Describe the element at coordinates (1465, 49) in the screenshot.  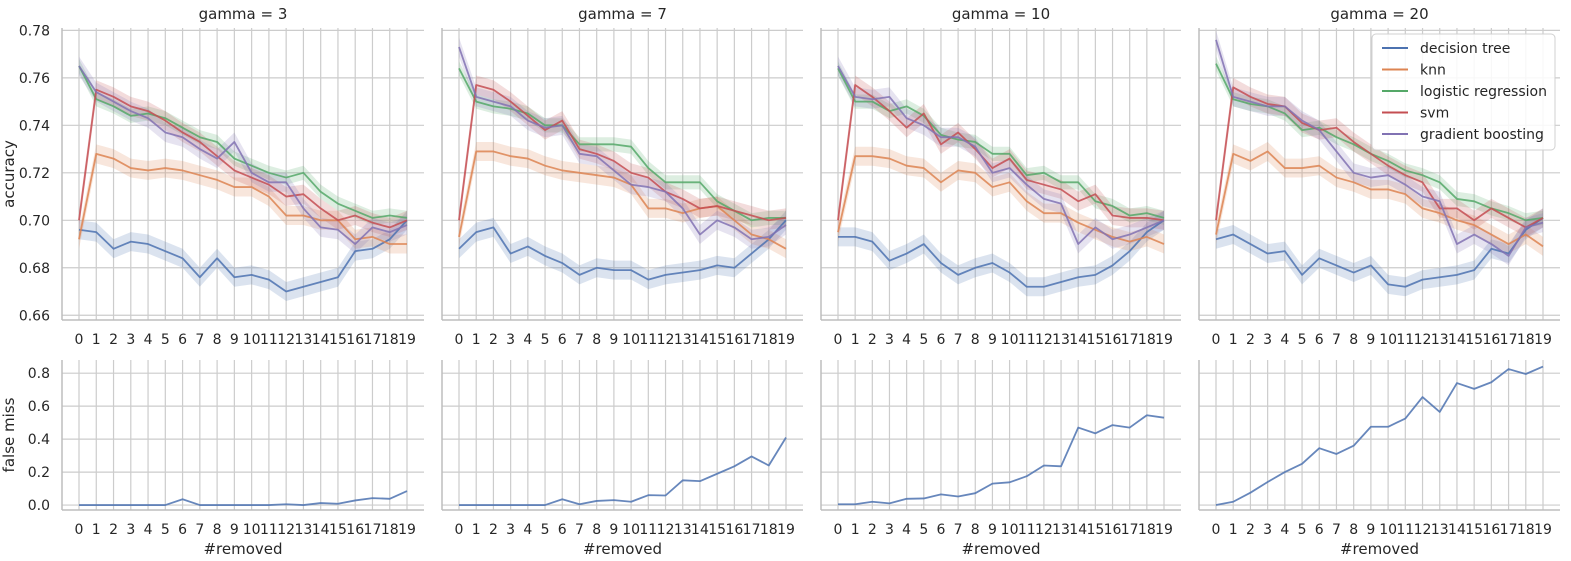
I see `legend-entry: decision tree` at that location.